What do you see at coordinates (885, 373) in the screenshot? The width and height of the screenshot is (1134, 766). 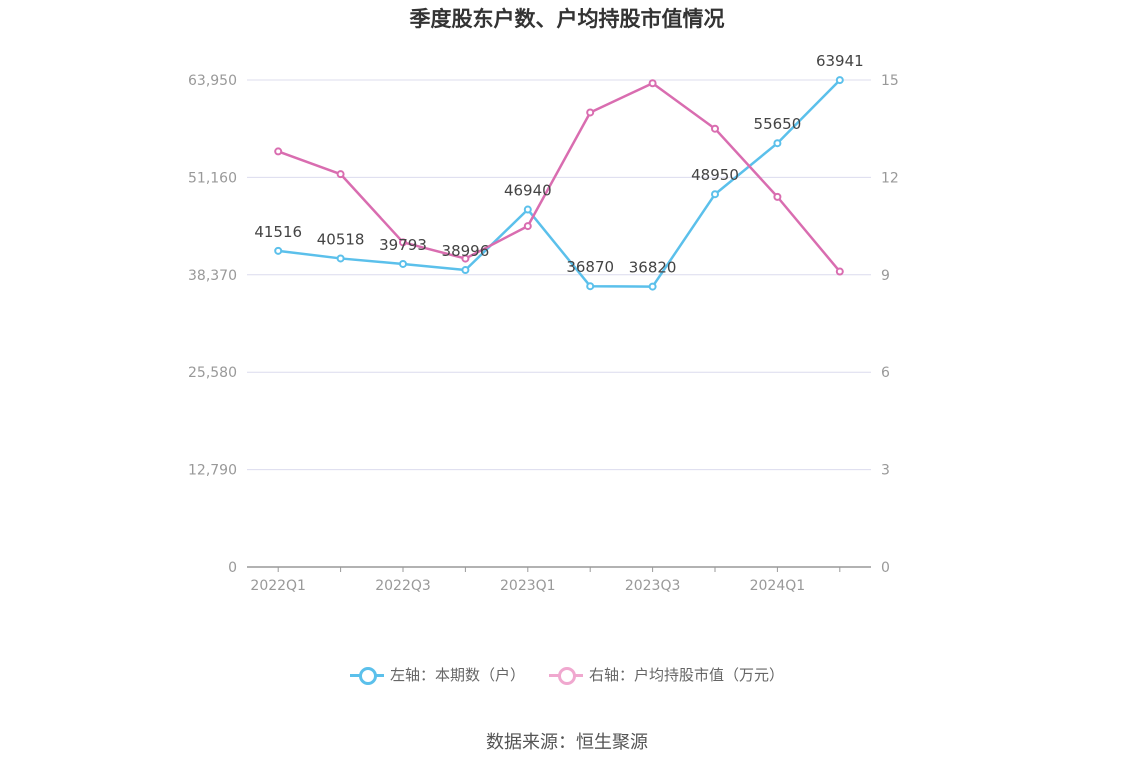 I see `right-axis-tick-label: 6` at bounding box center [885, 373].